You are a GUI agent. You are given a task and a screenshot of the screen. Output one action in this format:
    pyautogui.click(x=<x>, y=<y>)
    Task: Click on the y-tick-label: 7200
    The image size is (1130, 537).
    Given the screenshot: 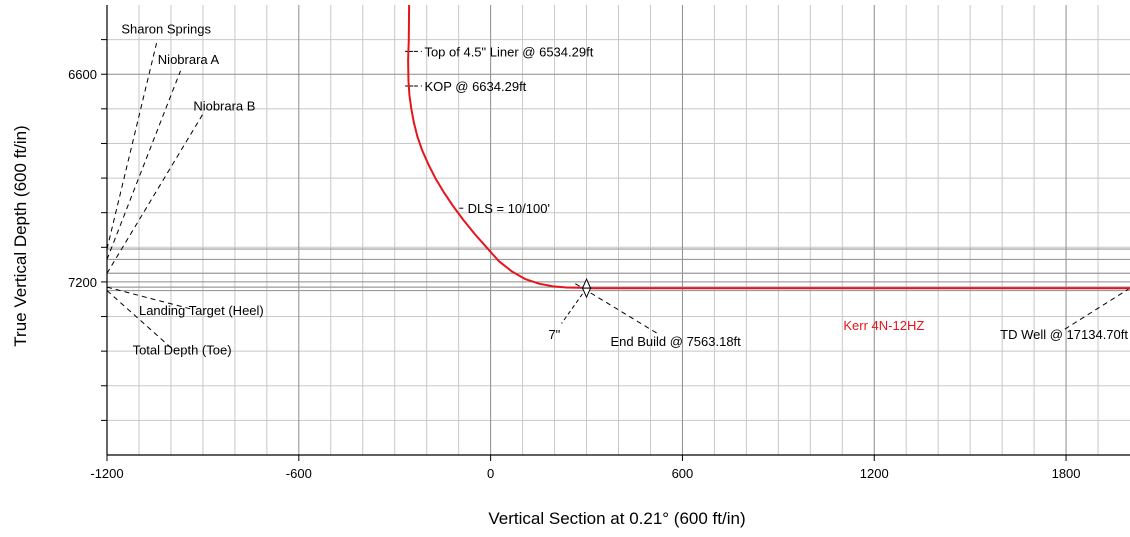 What is the action you would take?
    pyautogui.click(x=82, y=282)
    